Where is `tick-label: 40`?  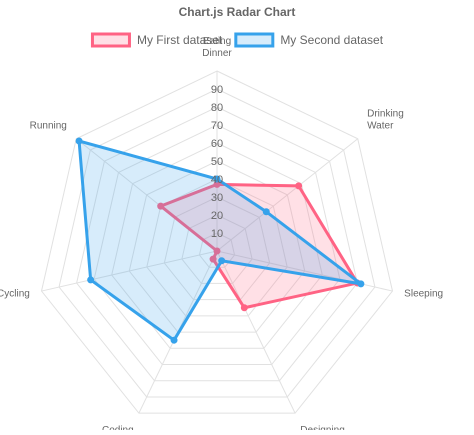 tick-label: 40 is located at coordinates (217, 180).